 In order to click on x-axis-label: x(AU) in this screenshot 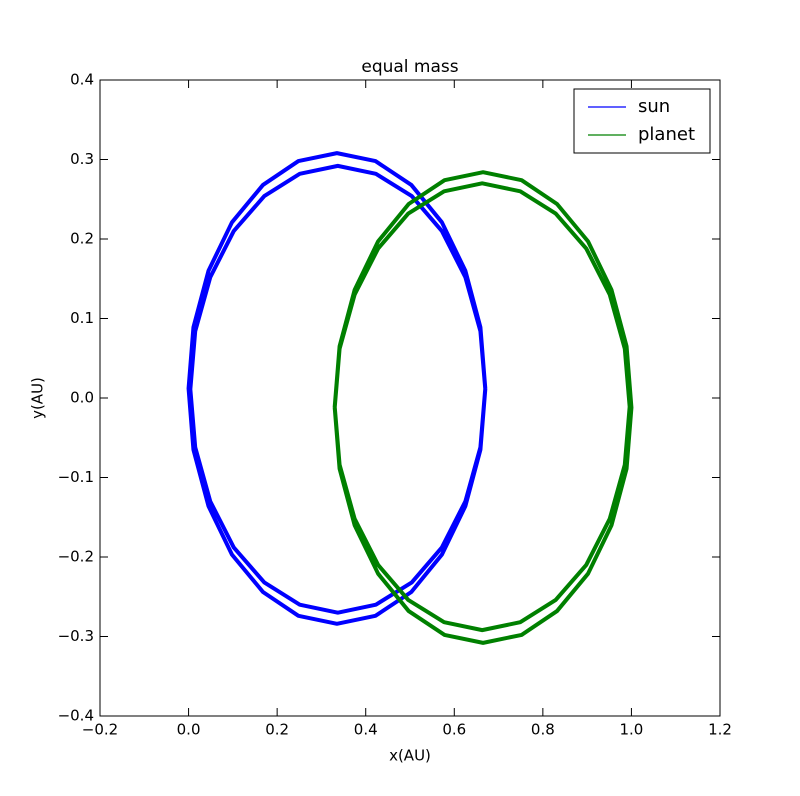, I will do `click(410, 756)`.